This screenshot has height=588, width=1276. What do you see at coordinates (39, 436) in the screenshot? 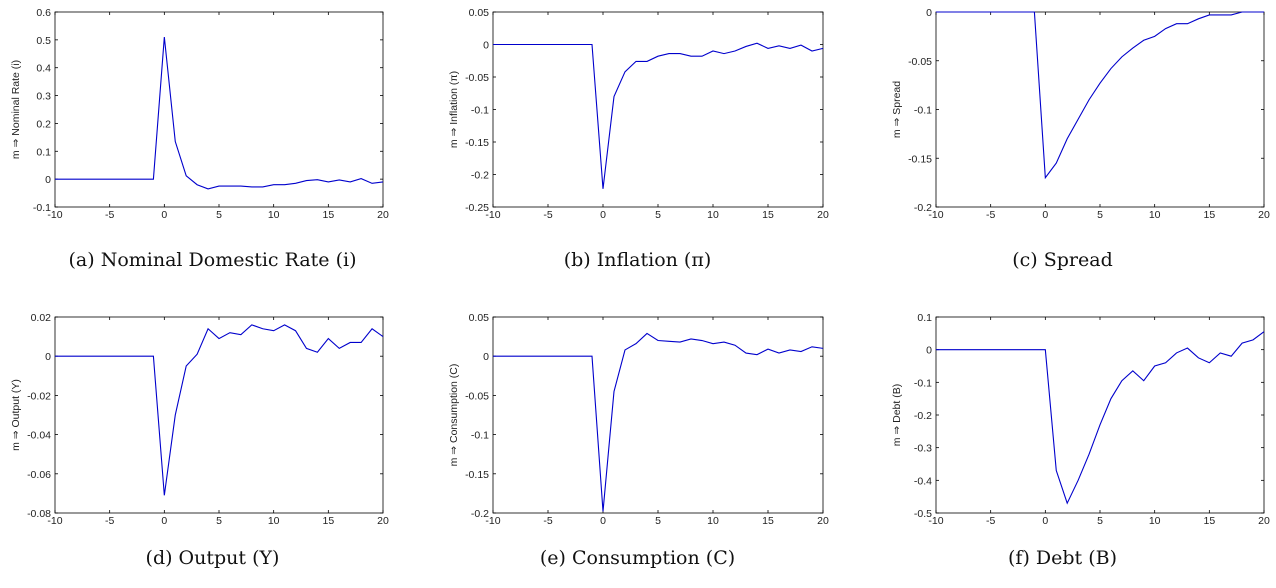
I see `y-tick-label: -0.04` at bounding box center [39, 436].